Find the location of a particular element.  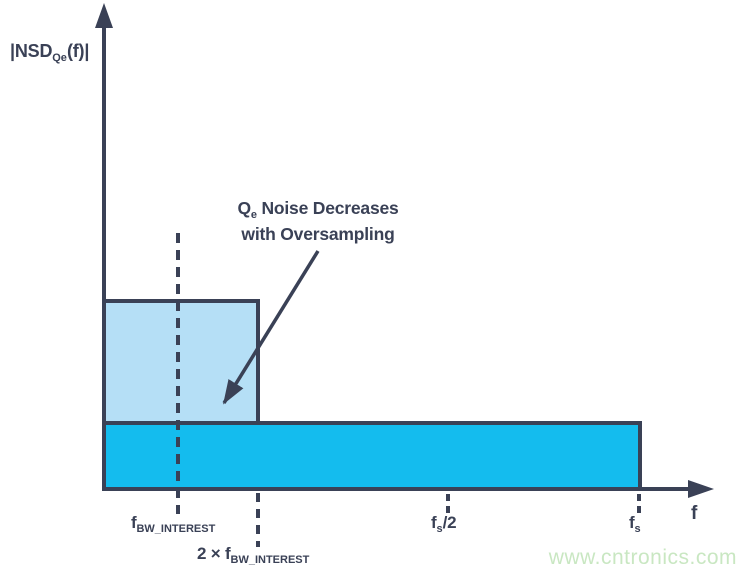

x-axis-line is located at coordinates (398, 489).